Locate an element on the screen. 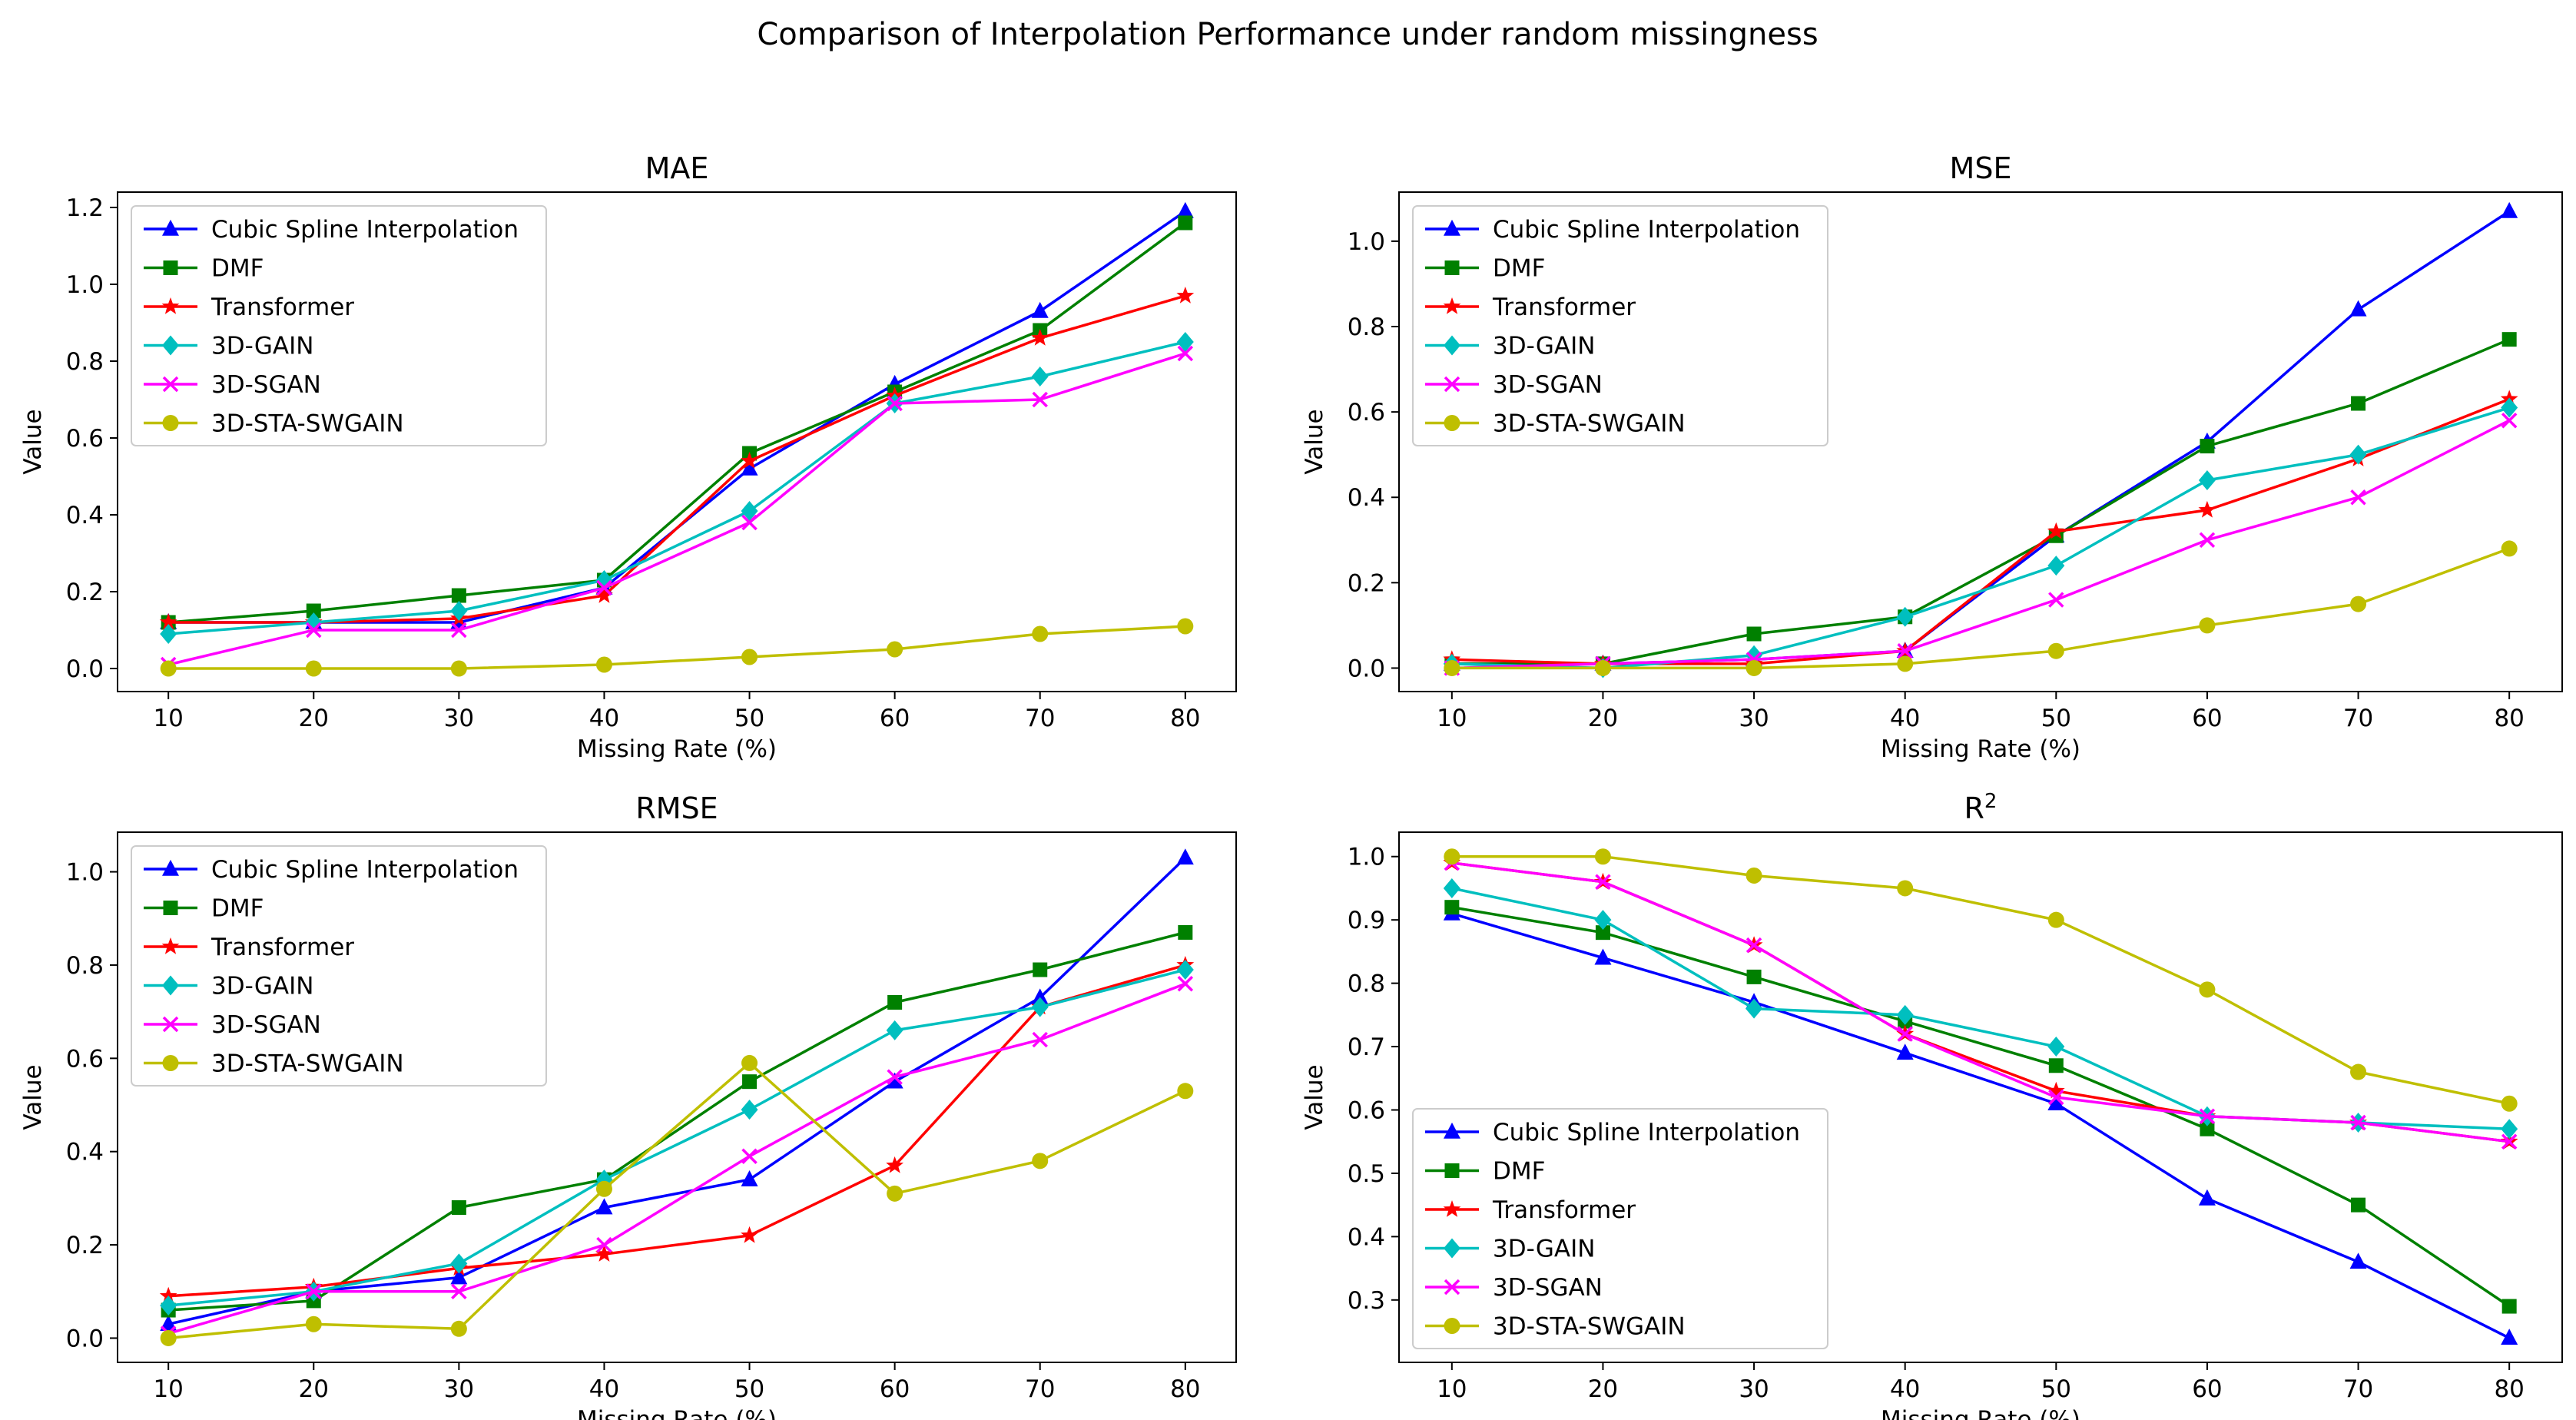 This screenshot has height=1420, width=2576. rmse-xtick-label: 60 is located at coordinates (895, 1389).